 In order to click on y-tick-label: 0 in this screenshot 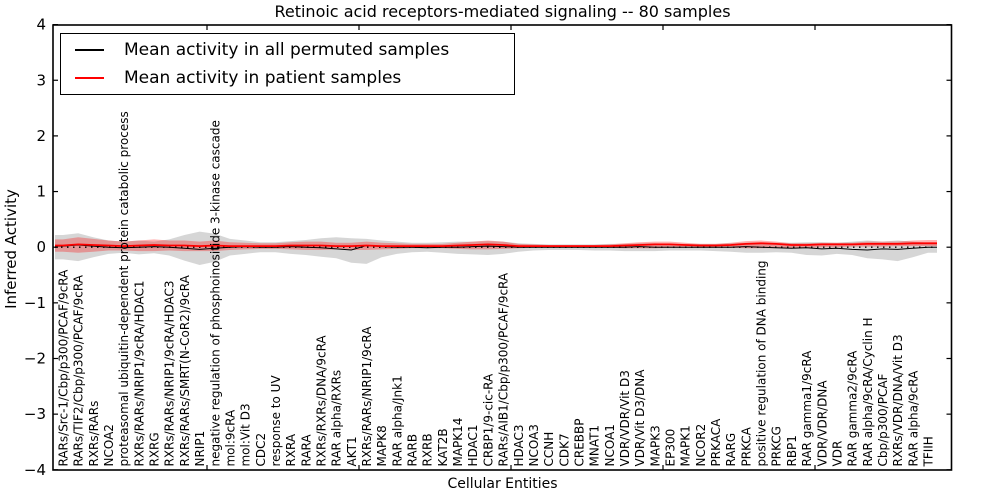, I will do `click(41, 247)`.